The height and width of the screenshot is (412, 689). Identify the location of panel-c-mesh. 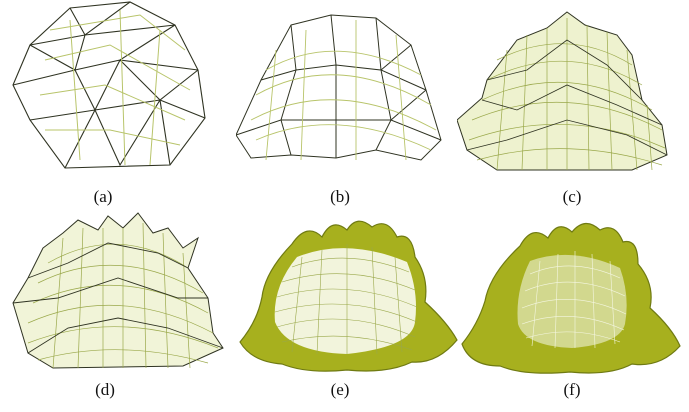
(567, 95).